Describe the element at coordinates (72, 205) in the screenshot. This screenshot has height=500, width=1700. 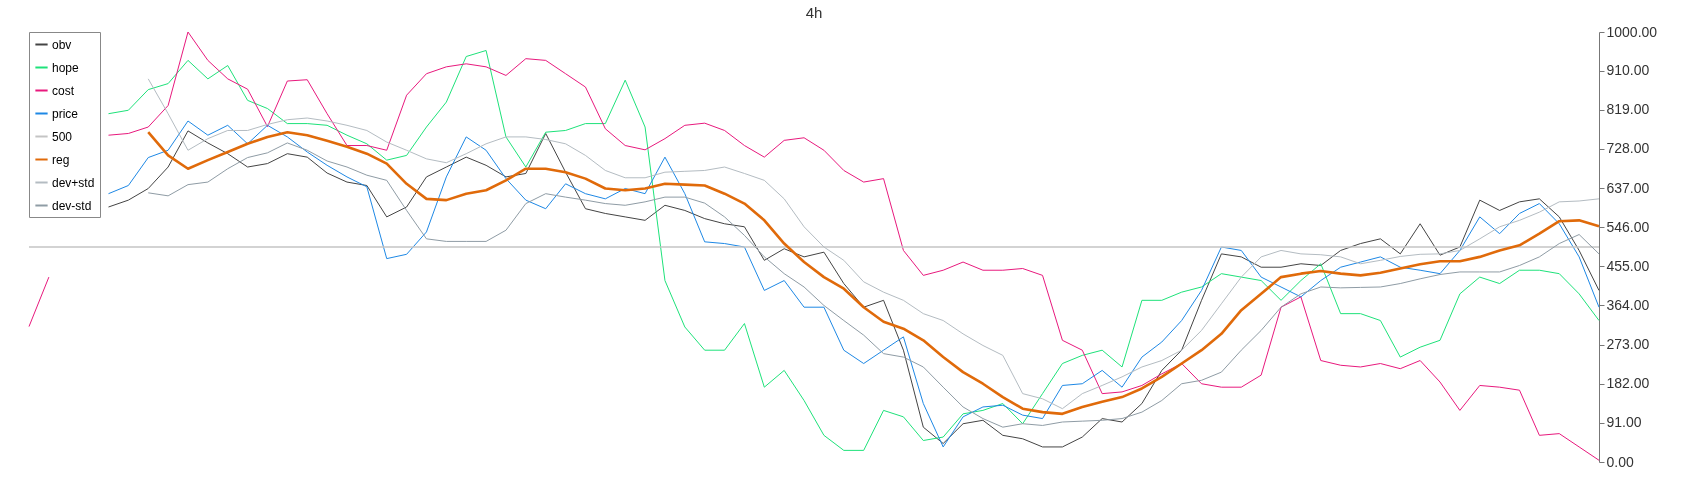
I see `legend-label: dev-std` at that location.